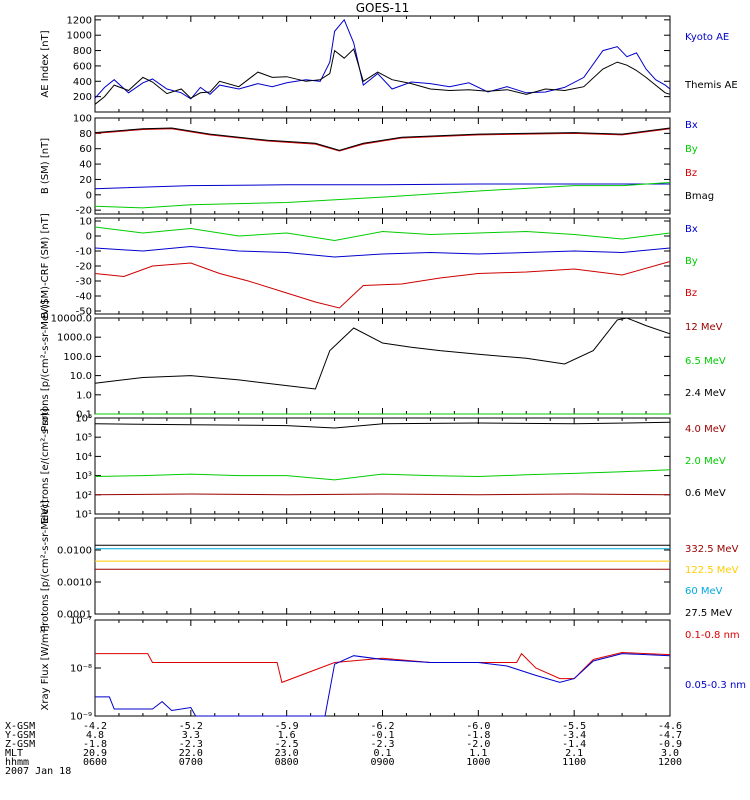 The width and height of the screenshot is (750, 800). I want to click on footer-row-label: Z-GSM, so click(20, 744).